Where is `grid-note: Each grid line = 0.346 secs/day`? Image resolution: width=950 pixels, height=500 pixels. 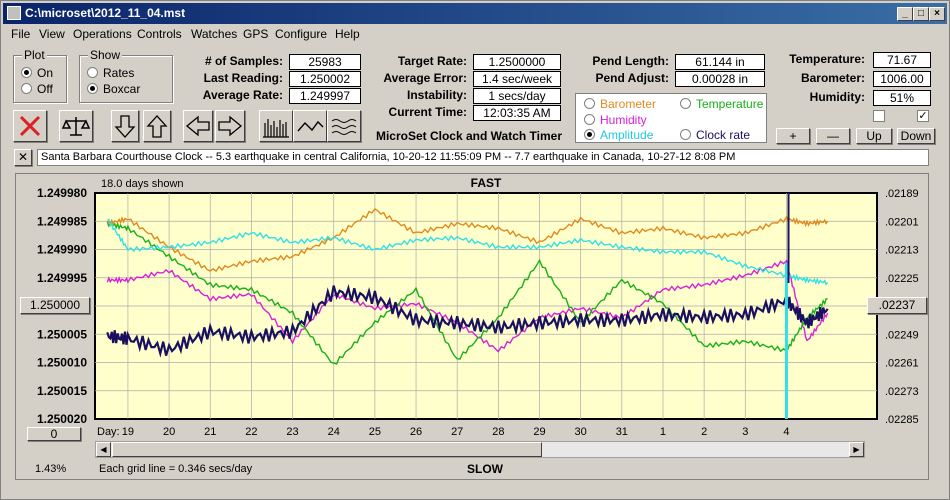 grid-note: Each grid line = 0.346 secs/day is located at coordinates (176, 469).